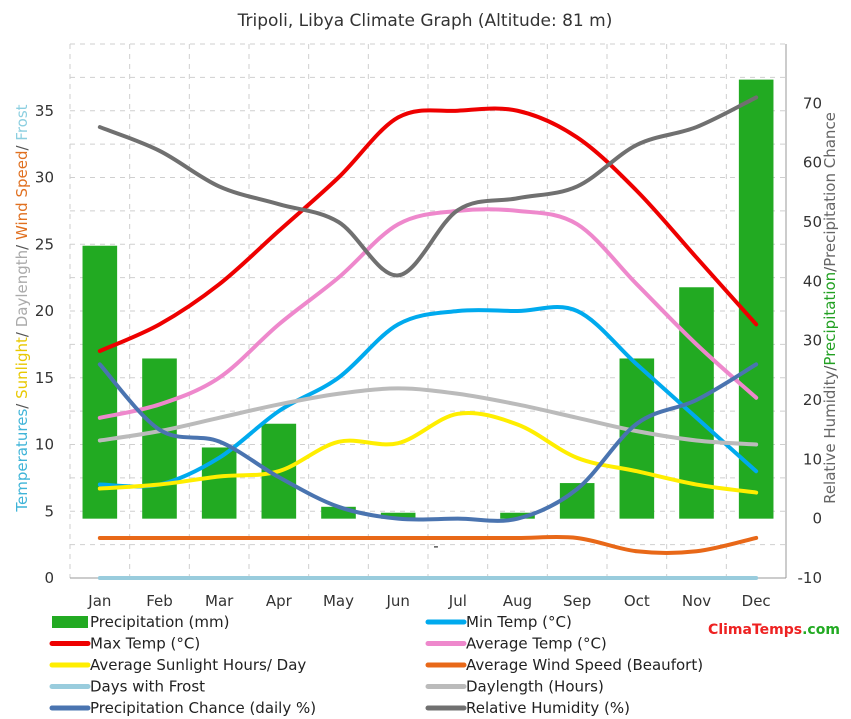 The height and width of the screenshot is (719, 851). What do you see at coordinates (821, 630) in the screenshot?
I see `brand-part-com: .com` at bounding box center [821, 630].